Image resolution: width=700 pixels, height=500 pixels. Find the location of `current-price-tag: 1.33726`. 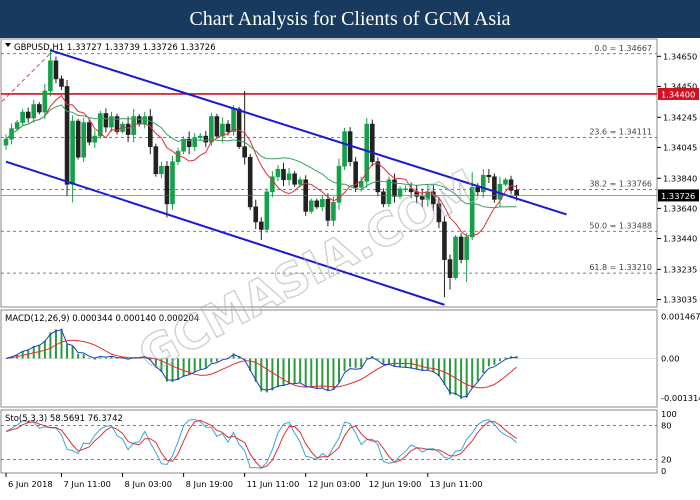

current-price-tag: 1.33726 is located at coordinates (678, 196).